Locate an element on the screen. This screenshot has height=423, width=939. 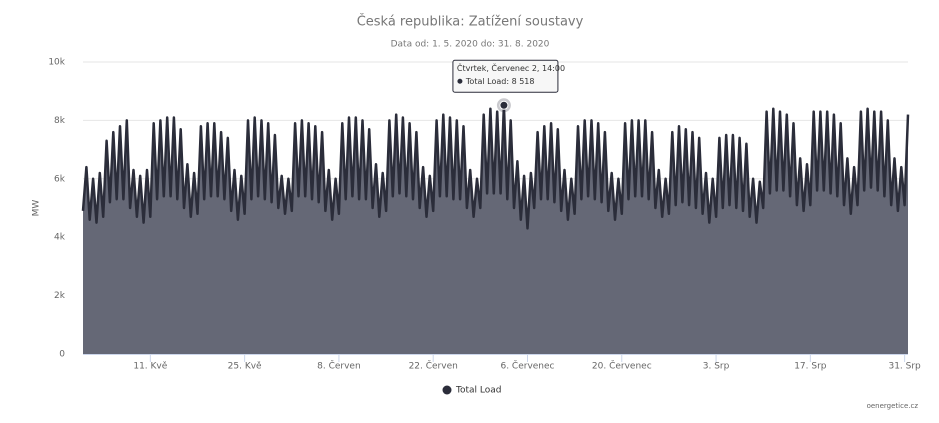
chart-subtitle: Data od: 1. 5. 2020 do: 31. 8. 2020 is located at coordinates (470, 45).